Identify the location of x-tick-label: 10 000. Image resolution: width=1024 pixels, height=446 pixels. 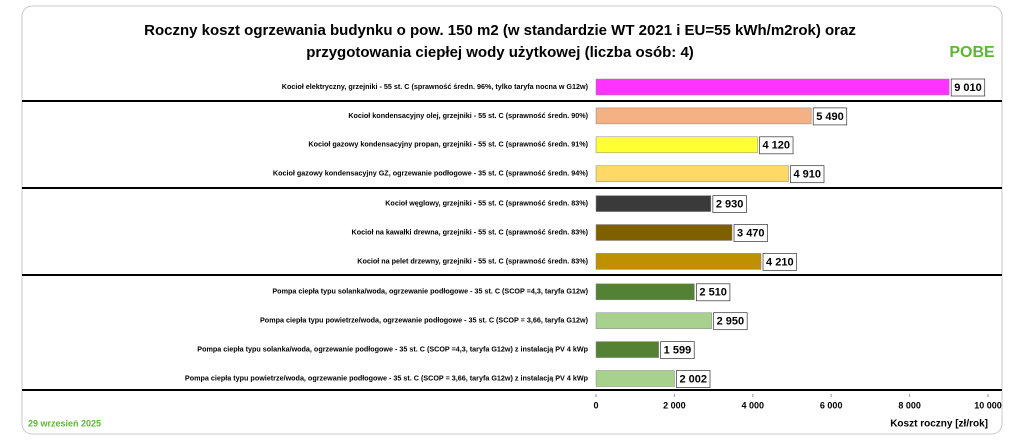
(988, 405).